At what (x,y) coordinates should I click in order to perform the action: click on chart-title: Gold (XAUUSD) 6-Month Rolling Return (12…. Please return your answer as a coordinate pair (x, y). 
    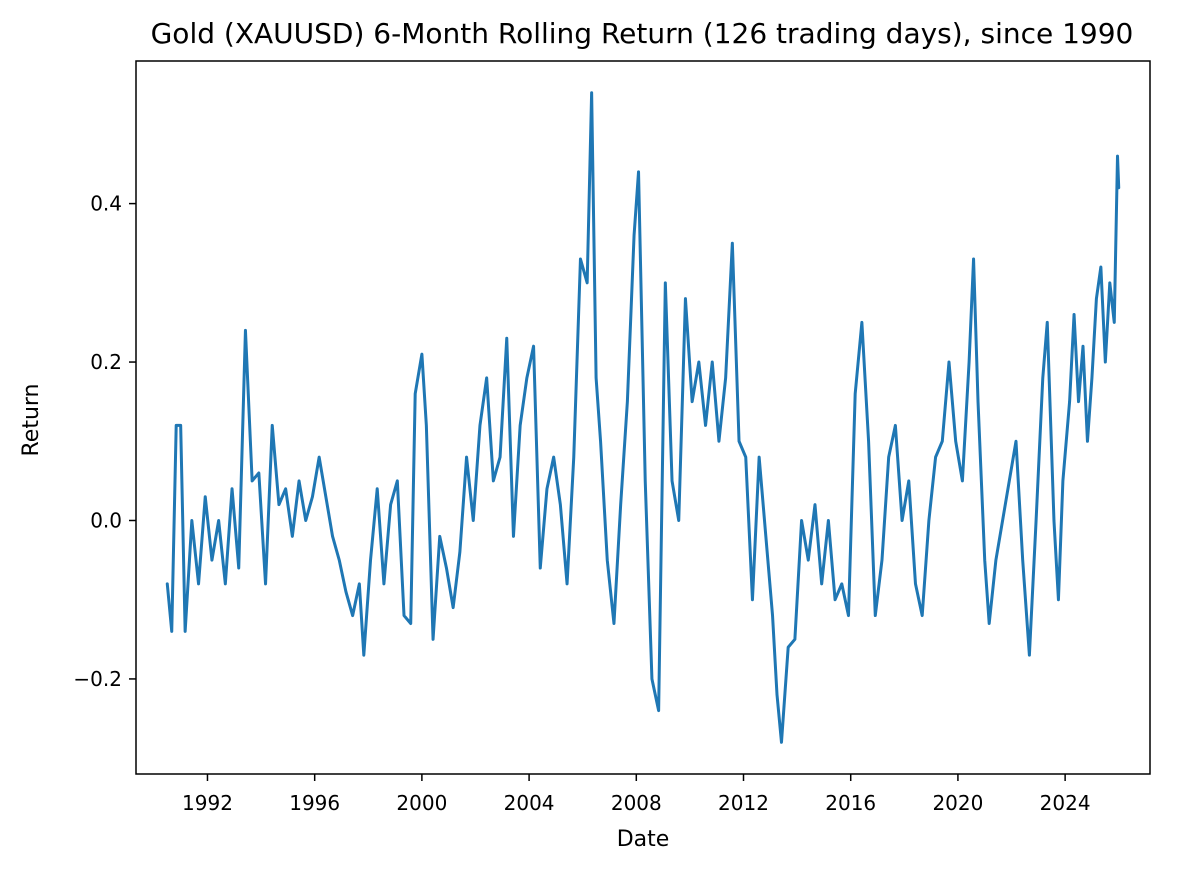
    Looking at the image, I should click on (642, 33).